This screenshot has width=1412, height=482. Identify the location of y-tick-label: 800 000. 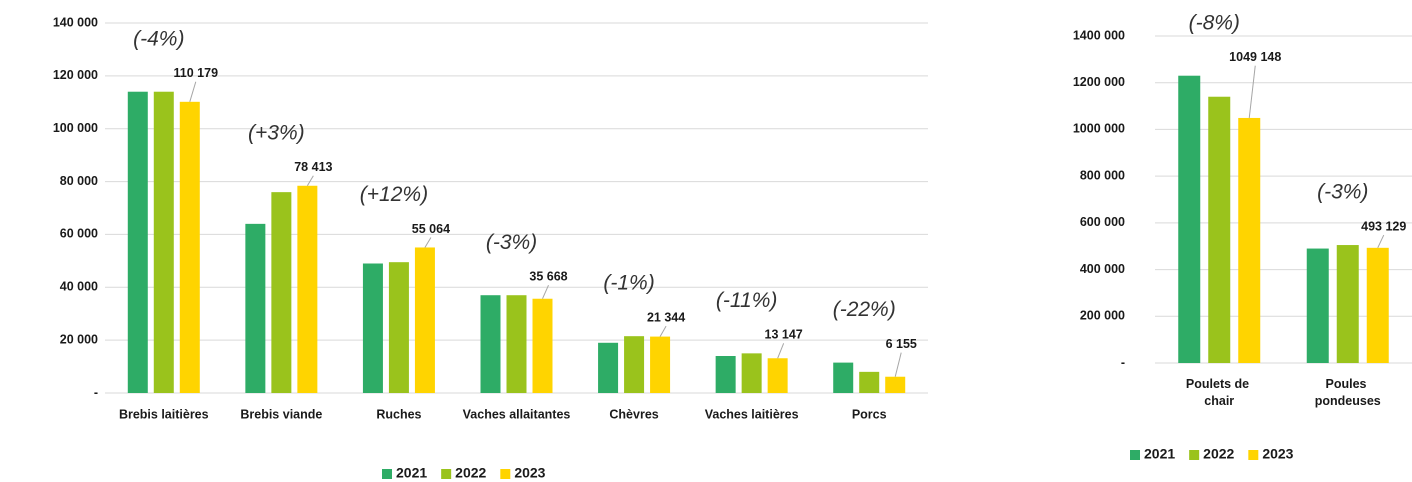
(1102, 175).